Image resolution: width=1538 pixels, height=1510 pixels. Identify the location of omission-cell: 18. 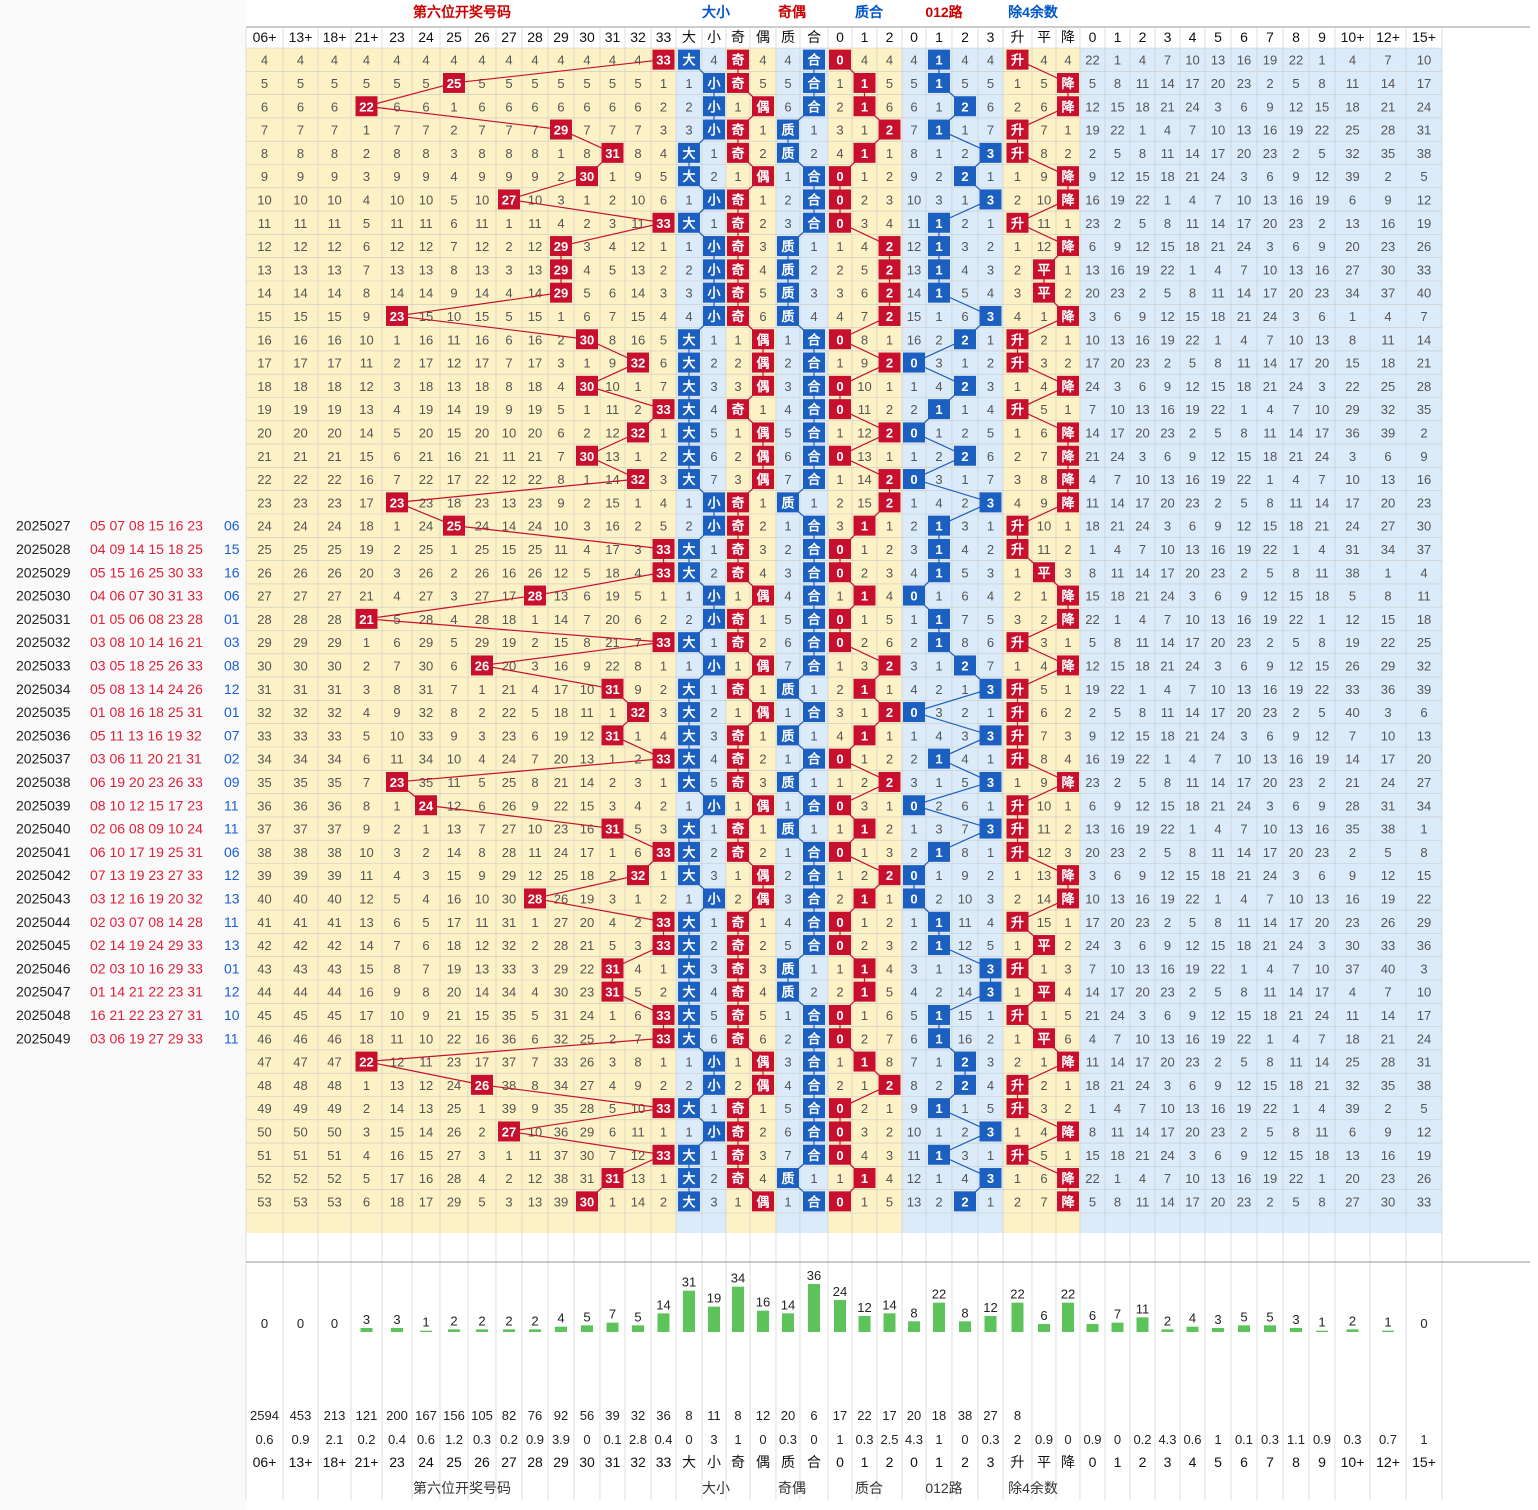
(334, 386).